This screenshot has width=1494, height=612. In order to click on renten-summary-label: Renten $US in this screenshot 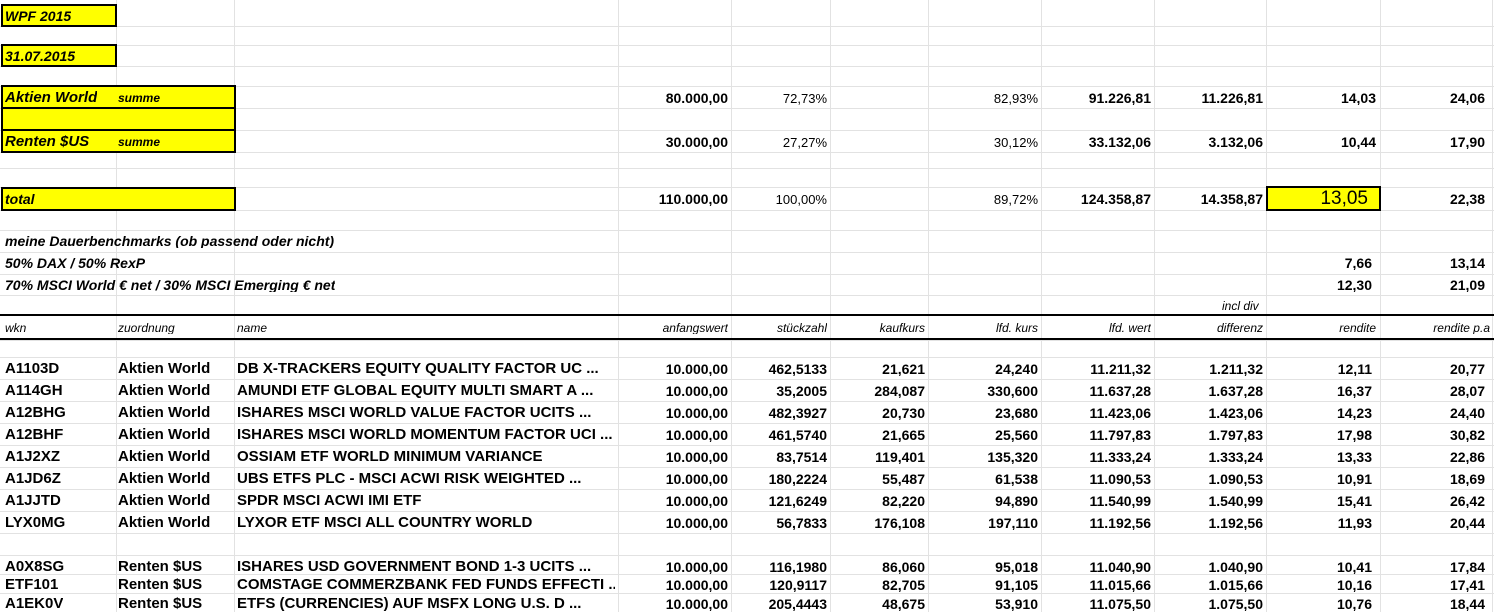, I will do `click(47, 141)`.